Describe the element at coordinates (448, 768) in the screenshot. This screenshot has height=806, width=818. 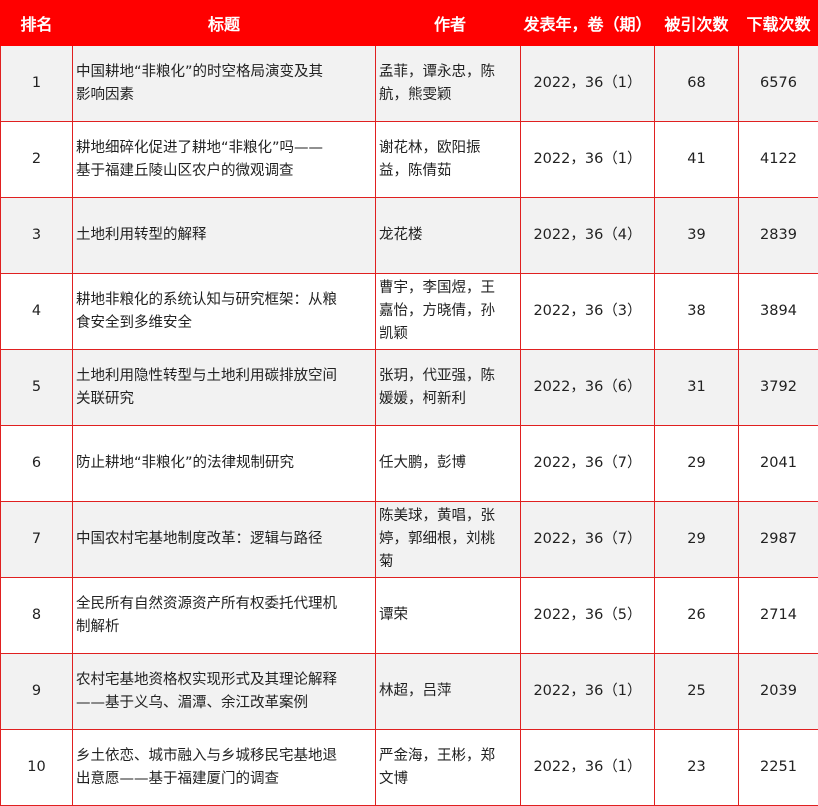
I see `authors-cell: 严金海，王彬，郑 文博` at that location.